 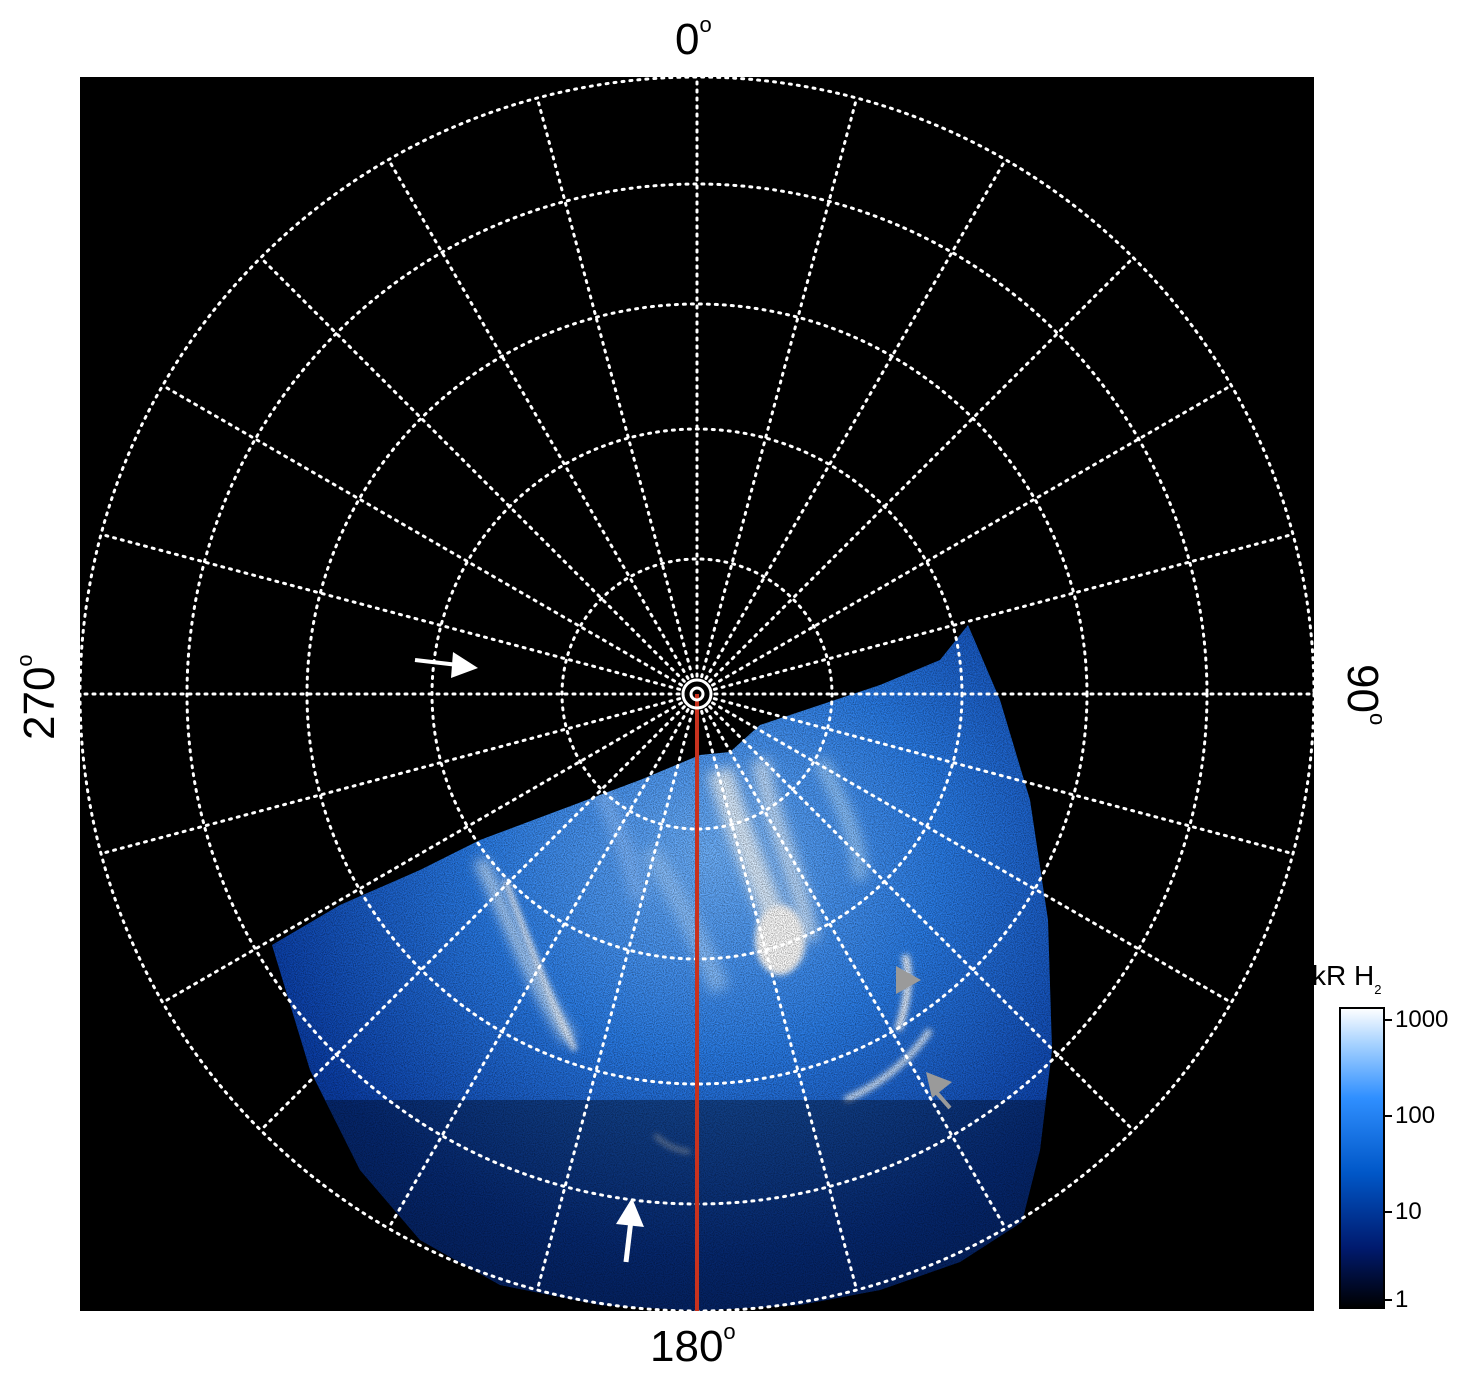 I want to click on pole-marker, so click(x=697, y=694).